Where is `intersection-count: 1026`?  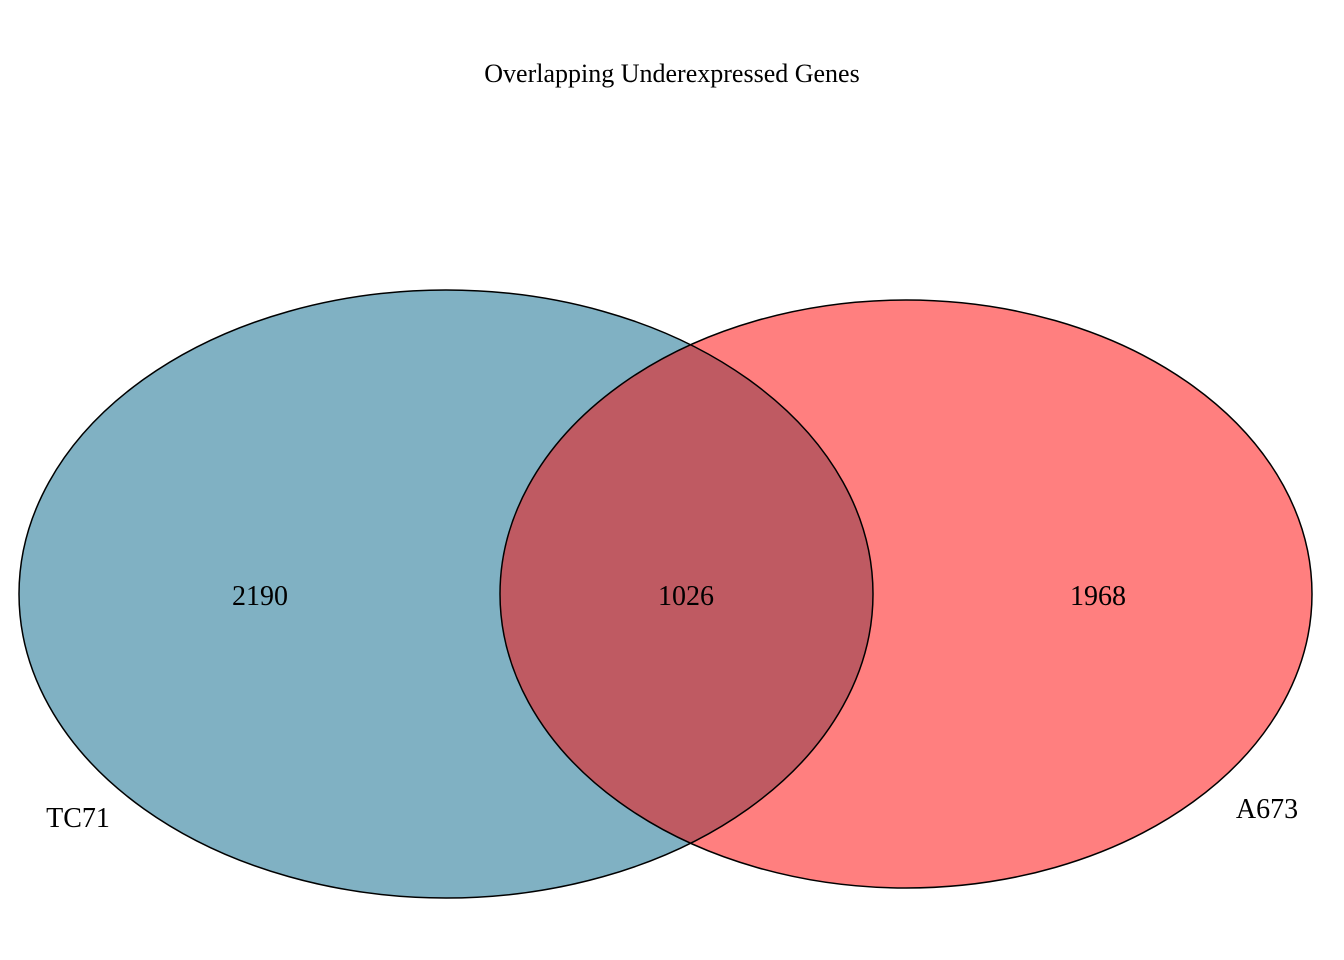 intersection-count: 1026 is located at coordinates (686, 596).